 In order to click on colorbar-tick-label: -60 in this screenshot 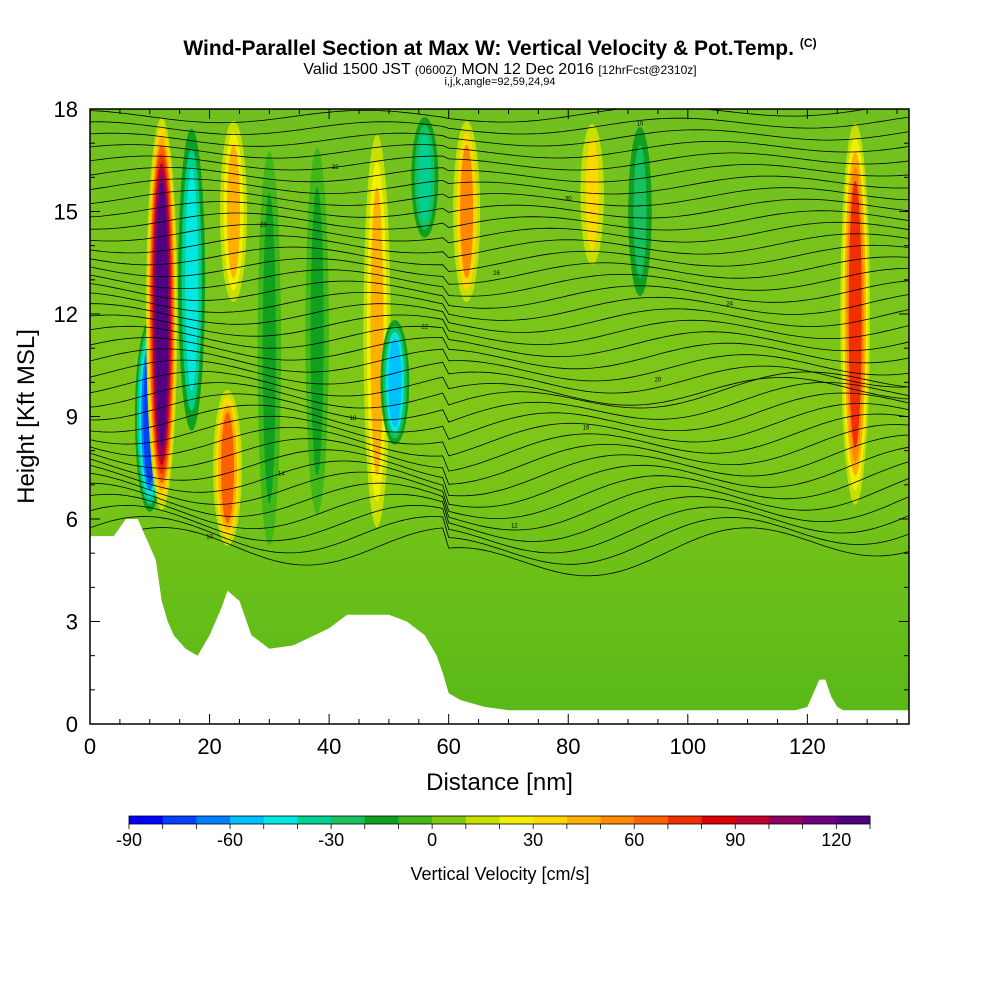, I will do `click(230, 840)`.